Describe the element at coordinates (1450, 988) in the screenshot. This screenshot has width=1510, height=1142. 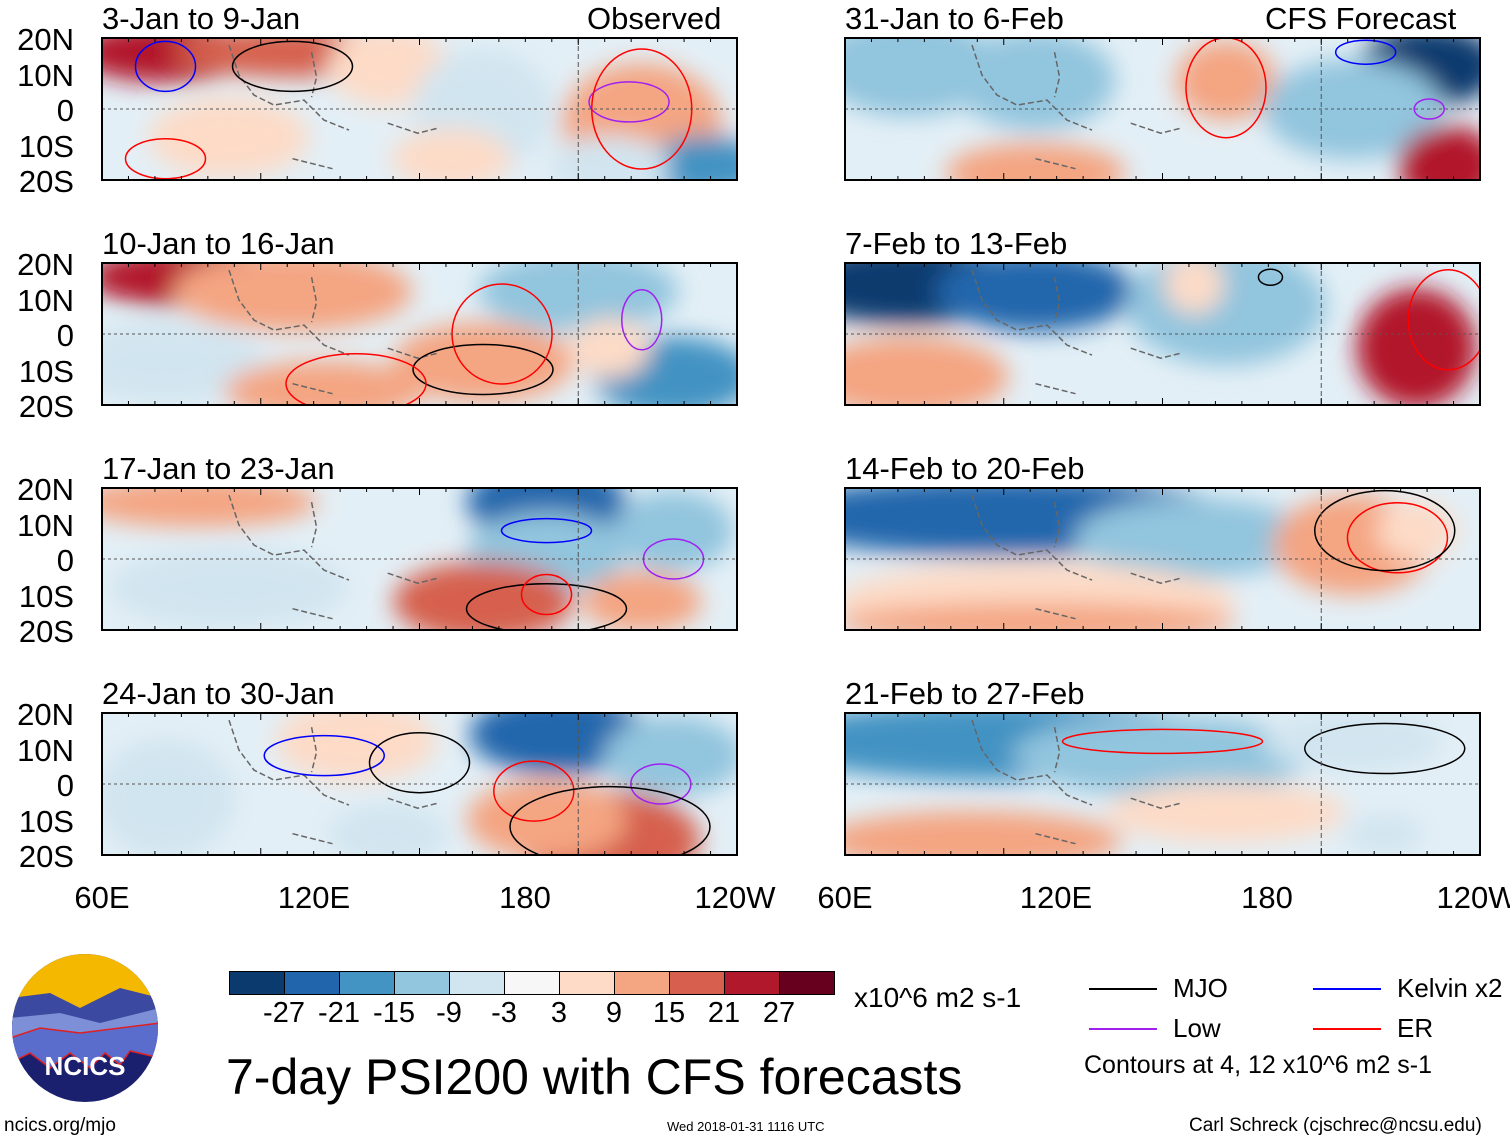
I see `legend-label: Kelvin x2` at that location.